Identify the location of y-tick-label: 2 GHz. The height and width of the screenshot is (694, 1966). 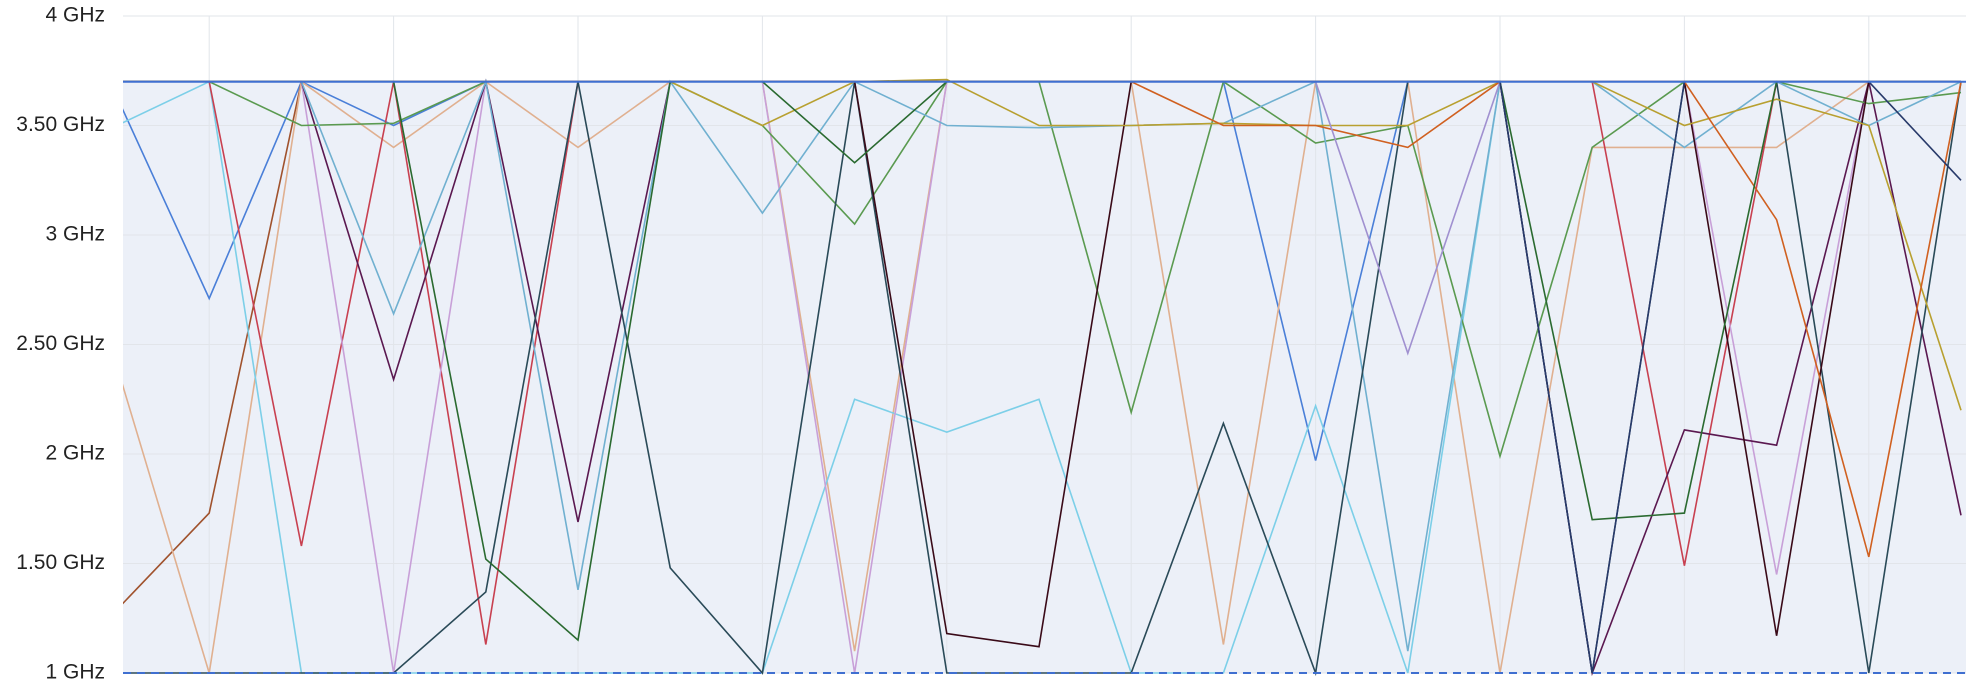
(75, 453).